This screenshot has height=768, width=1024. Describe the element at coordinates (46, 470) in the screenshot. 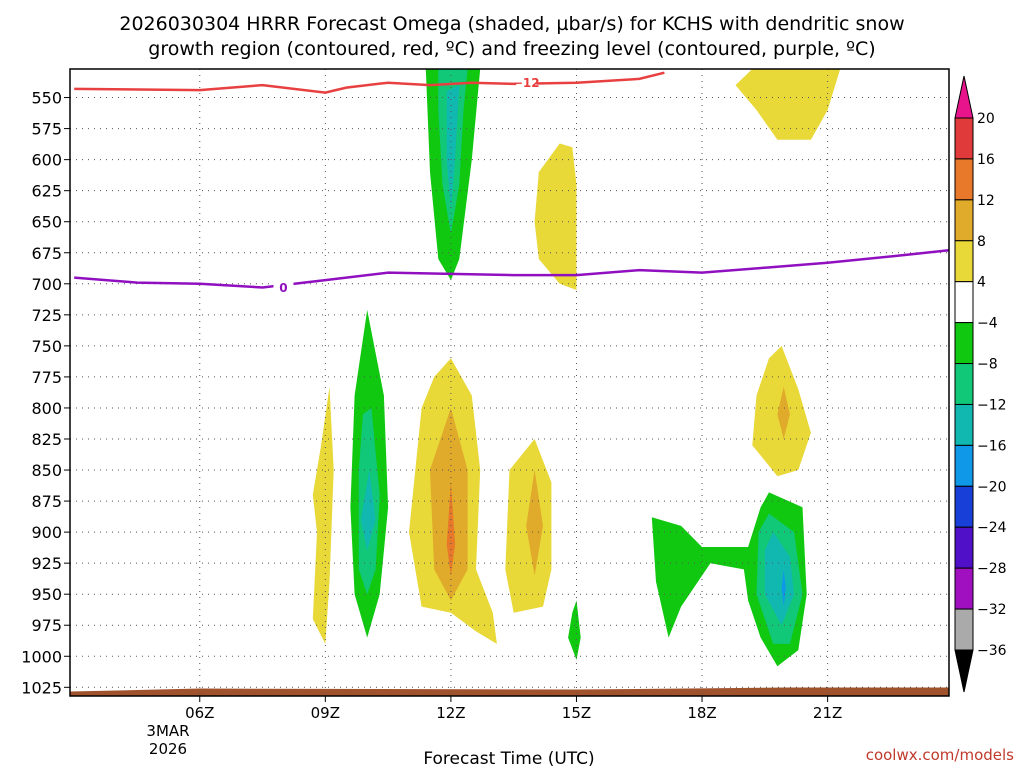

I see `y-tick-label: 850` at that location.